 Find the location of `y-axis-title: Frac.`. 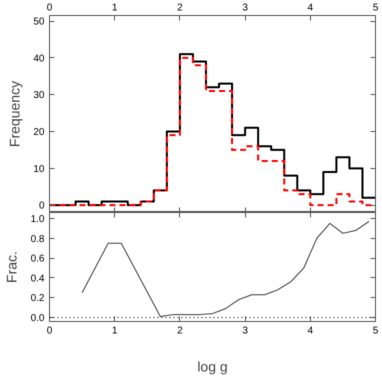

y-axis-title: Frac. is located at coordinates (12, 267).